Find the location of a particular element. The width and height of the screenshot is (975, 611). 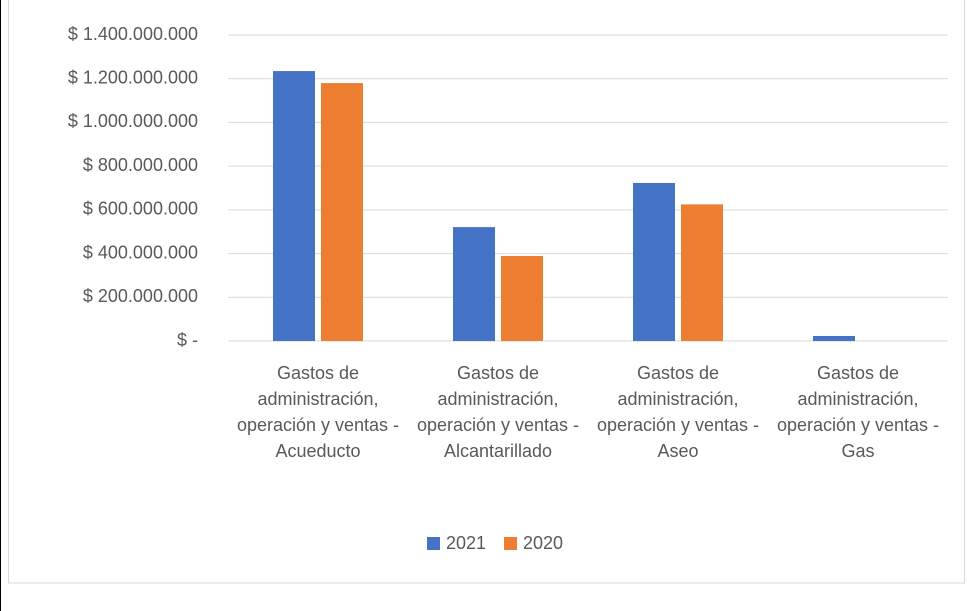

y-tick-label: $ 600.000.000 is located at coordinates (140, 209).